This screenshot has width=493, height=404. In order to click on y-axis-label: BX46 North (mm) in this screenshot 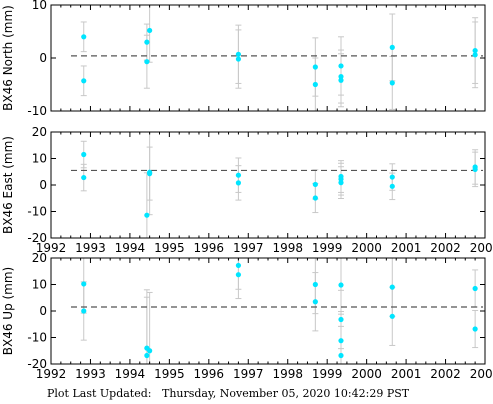, I will do `click(8, 58)`.